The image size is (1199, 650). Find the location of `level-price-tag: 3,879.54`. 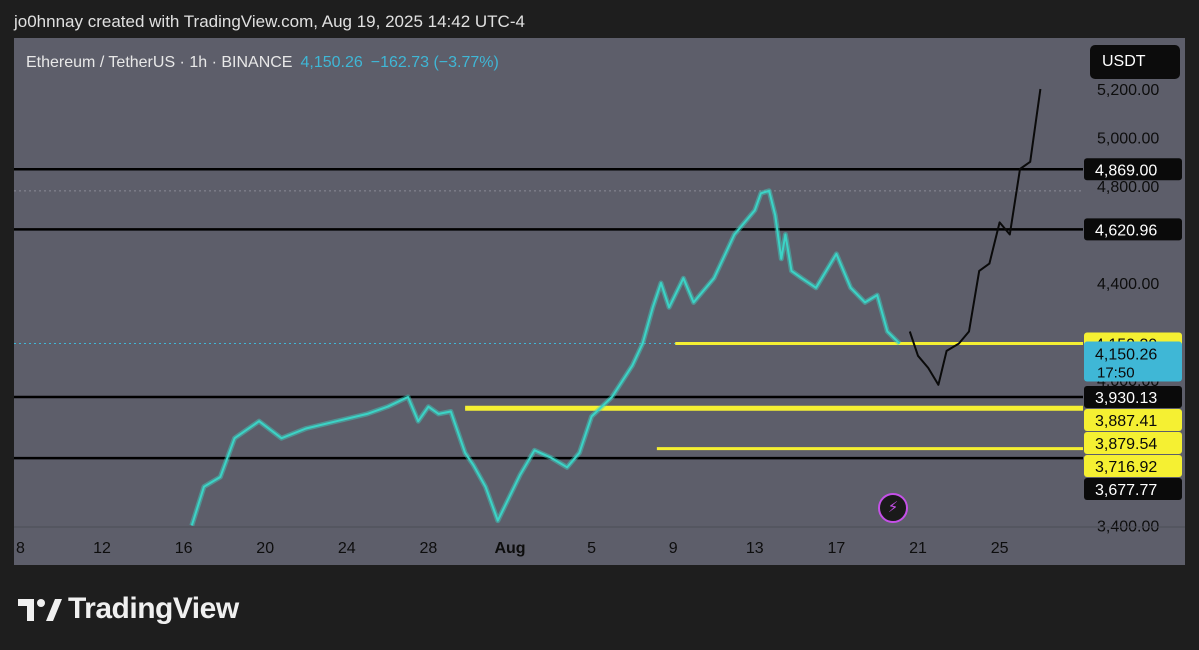

level-price-tag: 3,879.54 is located at coordinates (1133, 442).